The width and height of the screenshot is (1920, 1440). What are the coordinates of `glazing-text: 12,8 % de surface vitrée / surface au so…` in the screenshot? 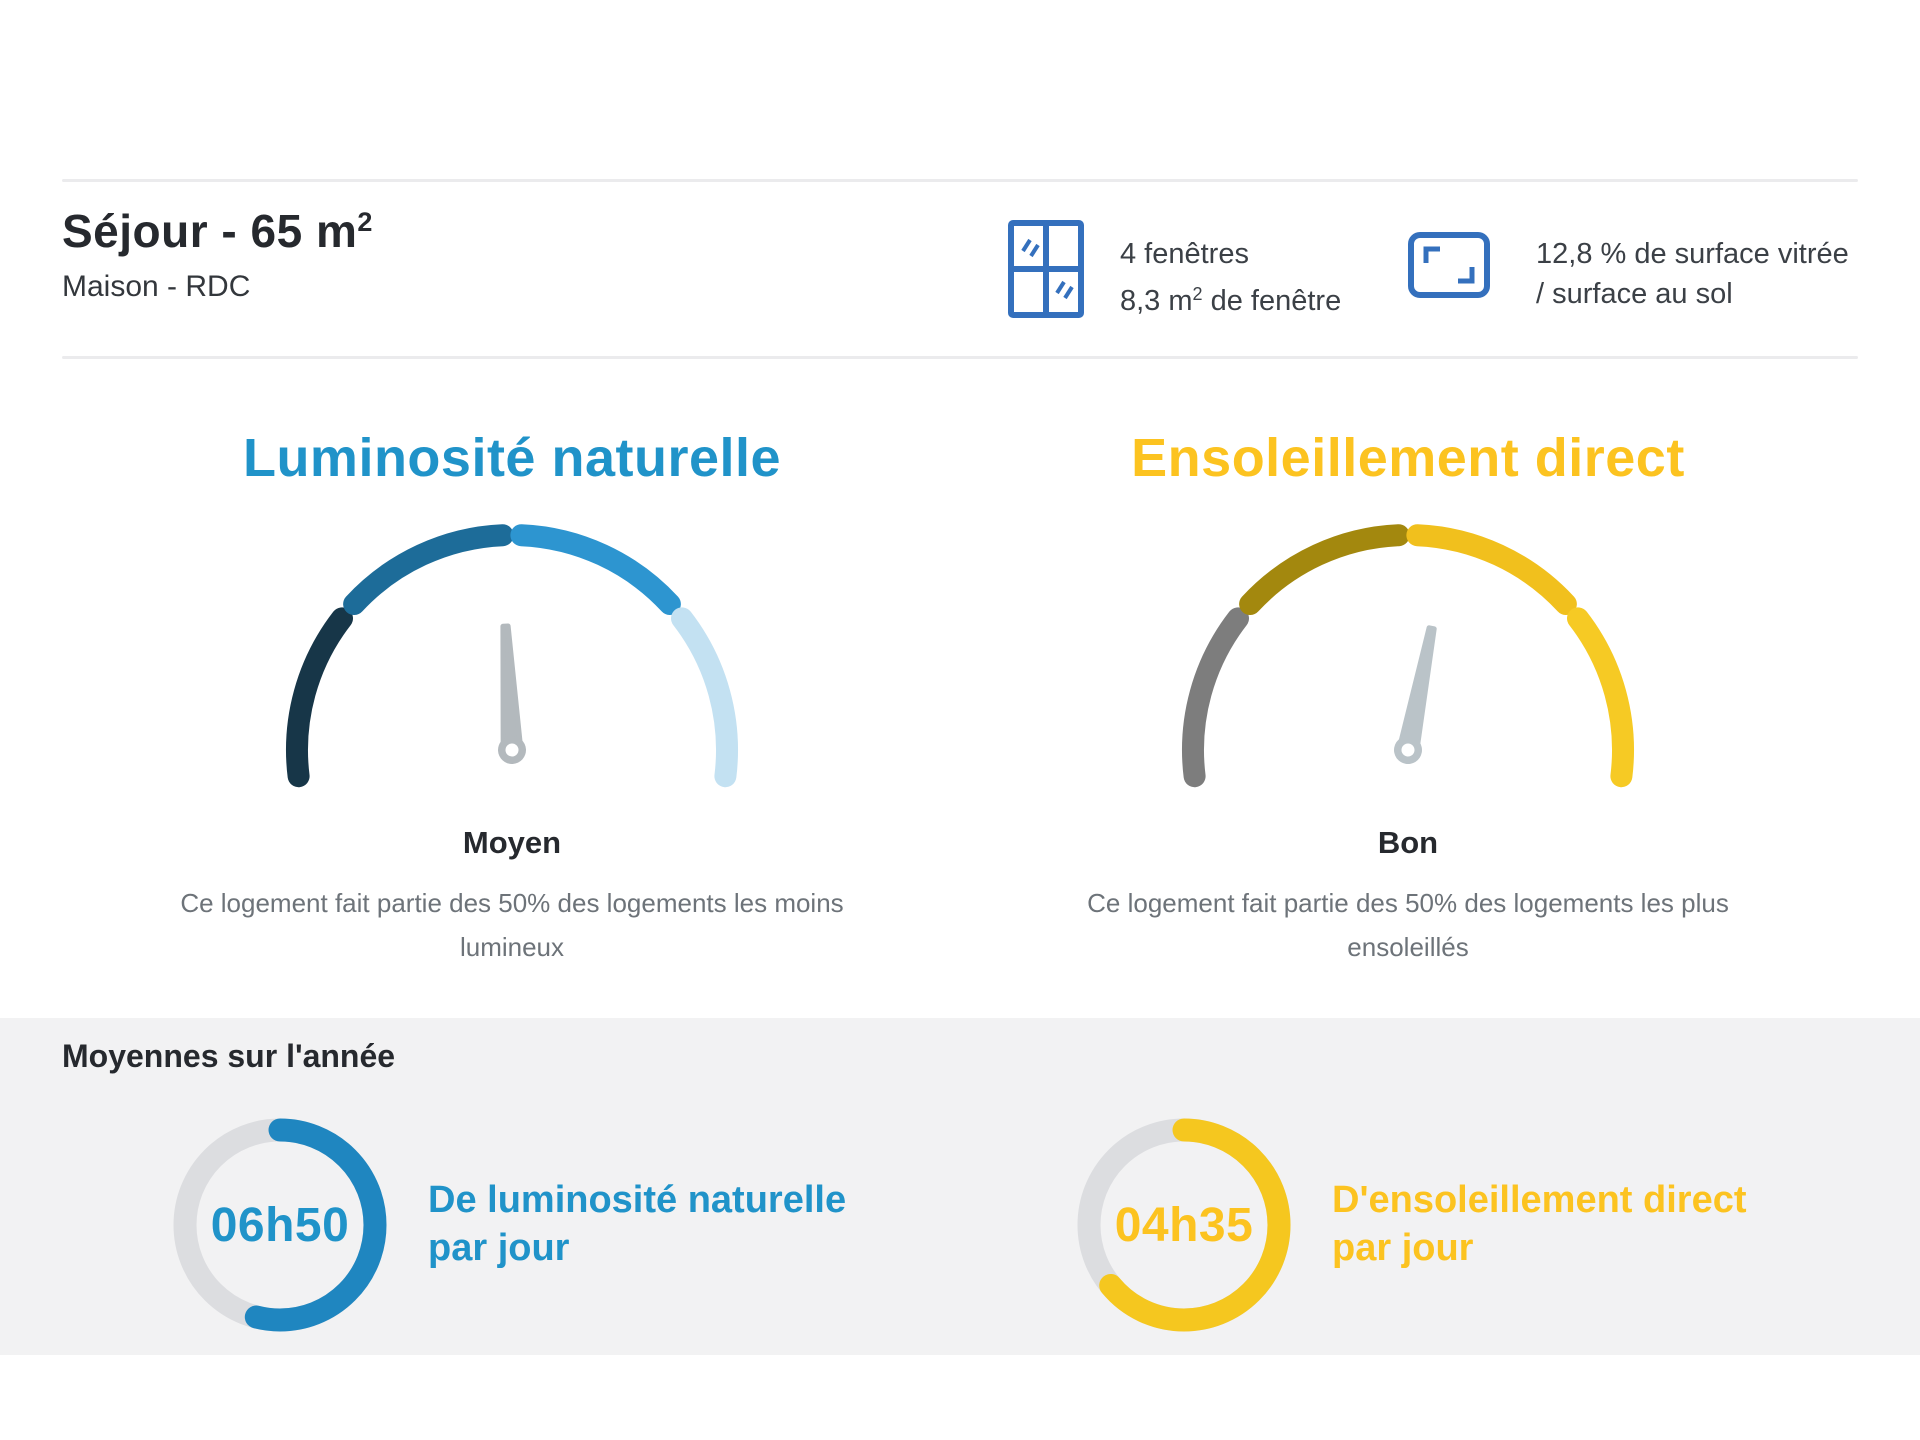 It's located at (1692, 273).